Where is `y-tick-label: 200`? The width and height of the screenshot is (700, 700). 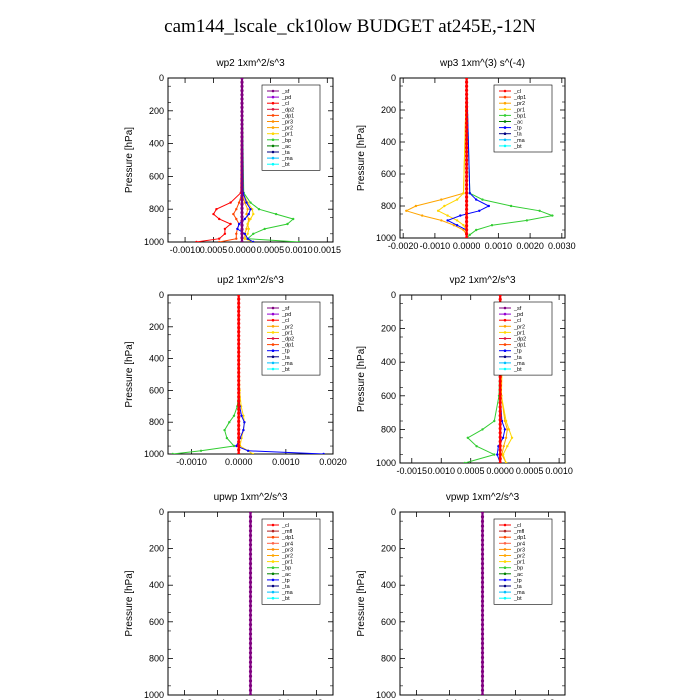 y-tick-label: 200 is located at coordinates (156, 327).